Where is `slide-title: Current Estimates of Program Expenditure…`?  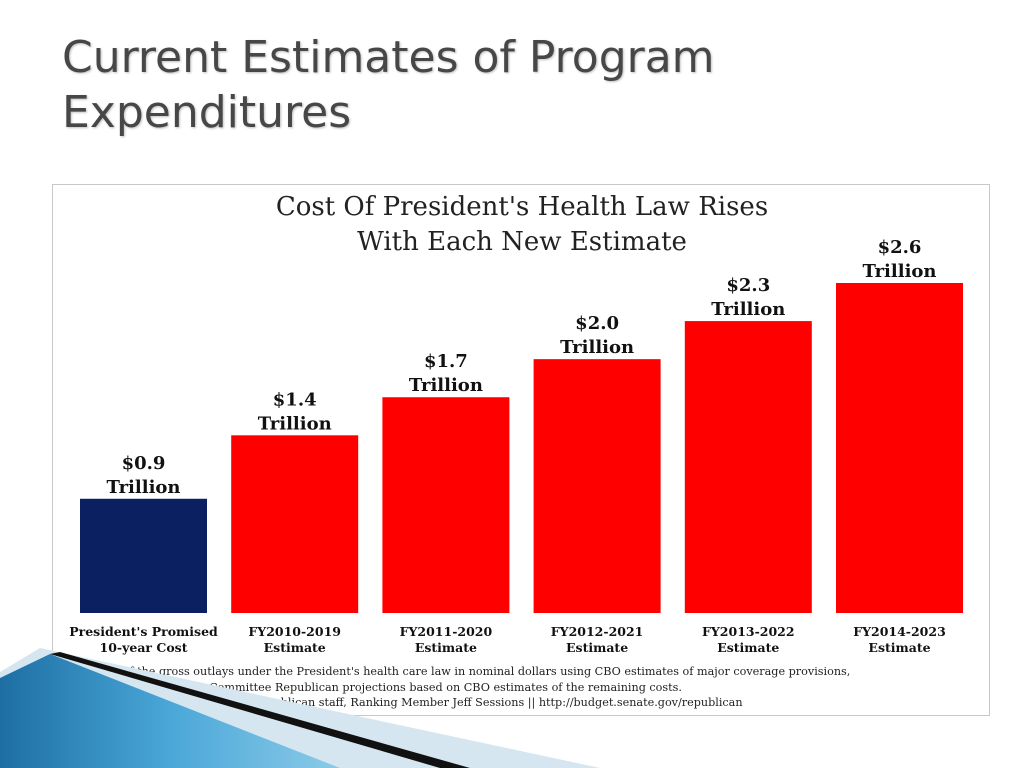 slide-title: Current Estimates of Program Expenditure… is located at coordinates (512, 85).